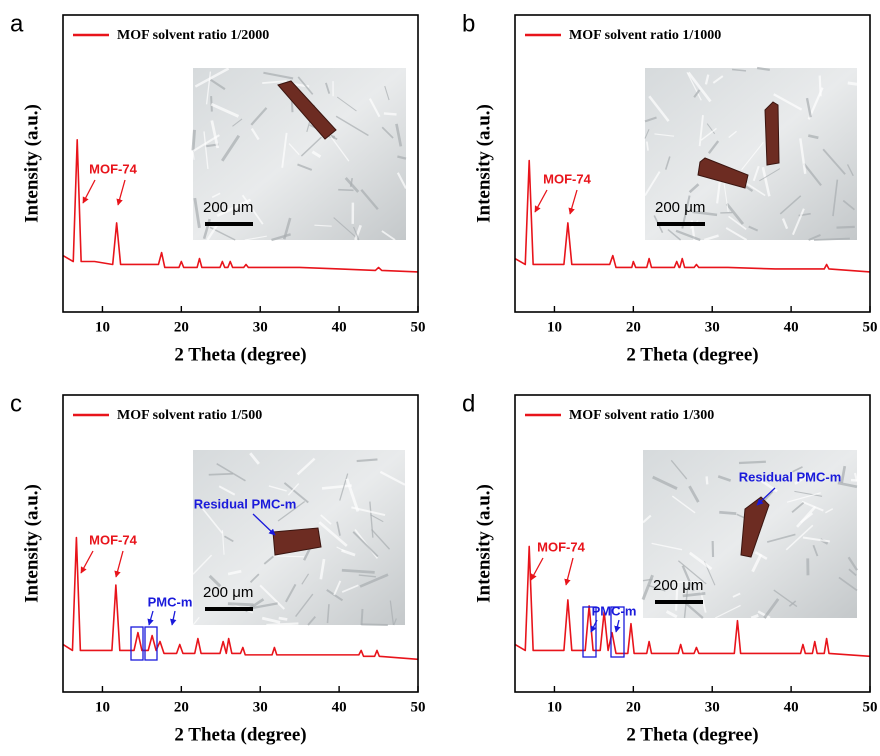 This screenshot has height=756, width=880. What do you see at coordinates (641, 415) in the screenshot?
I see `legend-label: MOF solvent ratio 1/300` at bounding box center [641, 415].